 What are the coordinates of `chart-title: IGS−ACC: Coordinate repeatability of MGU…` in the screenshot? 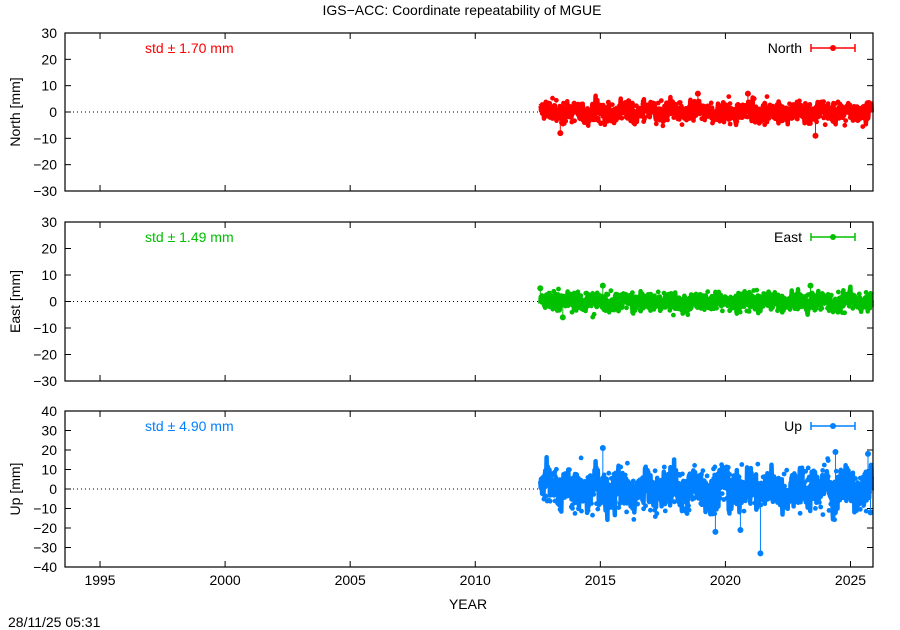 It's located at (462, 10).